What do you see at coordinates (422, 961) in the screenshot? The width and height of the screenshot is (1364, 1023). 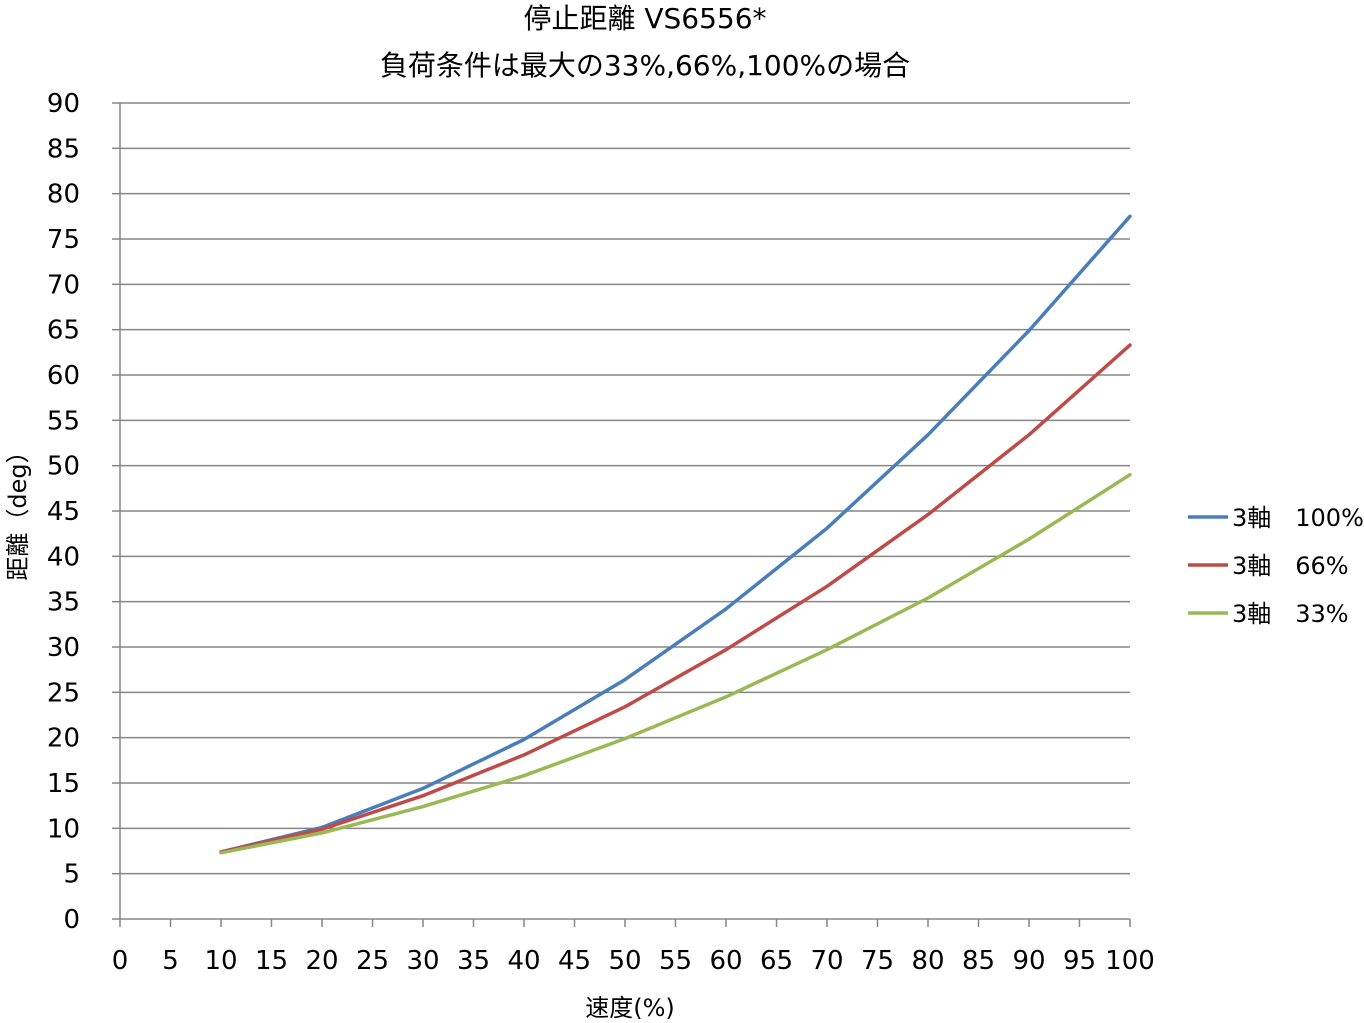 I see `x-tick-label: 30` at bounding box center [422, 961].